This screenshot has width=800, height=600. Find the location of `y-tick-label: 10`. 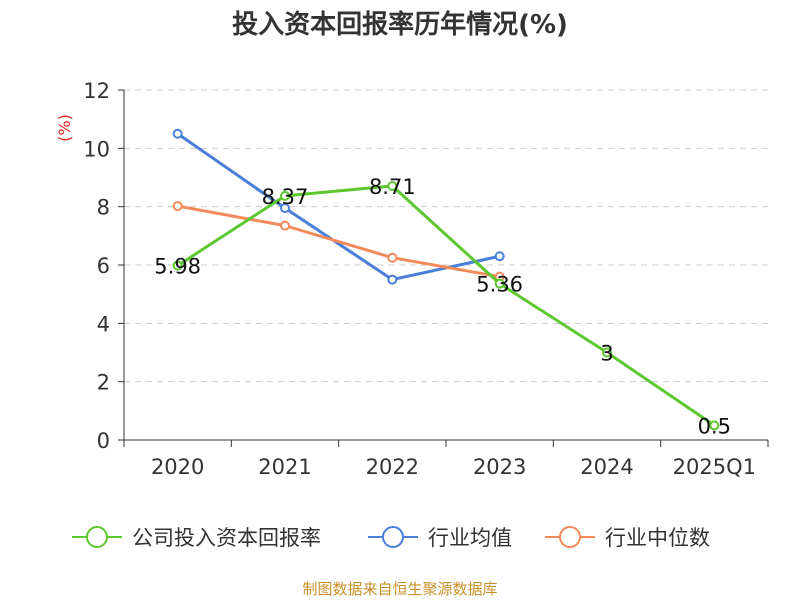

y-tick-label: 10 is located at coordinates (96, 149).